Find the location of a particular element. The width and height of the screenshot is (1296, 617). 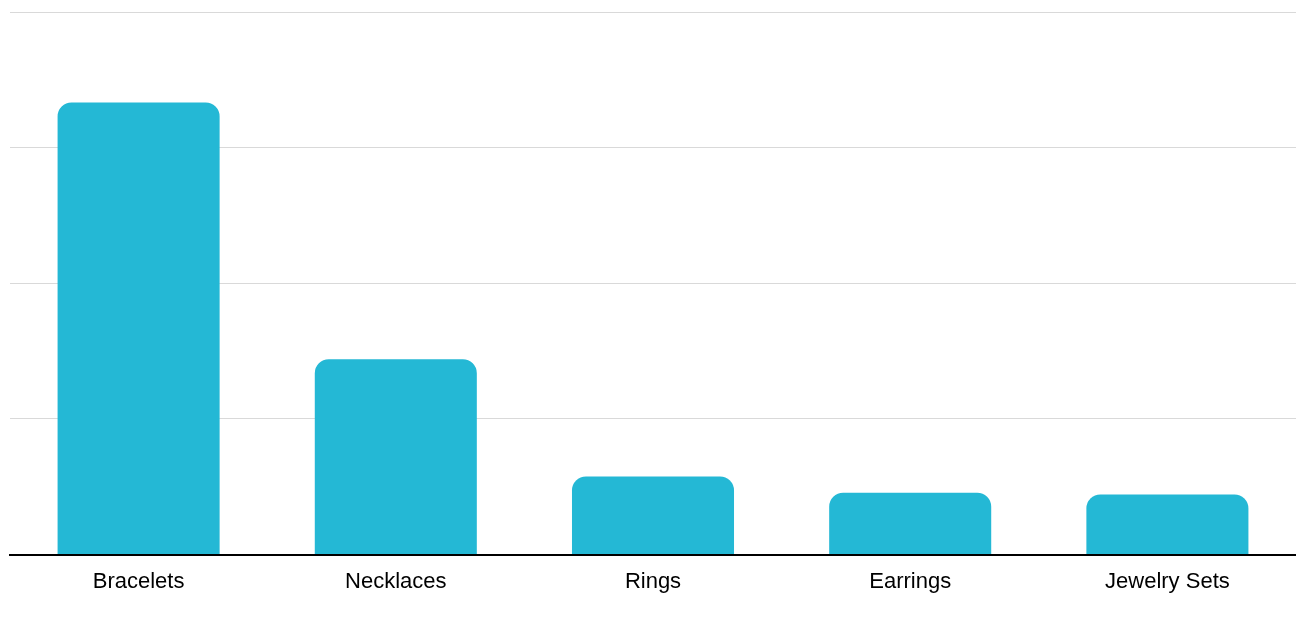

x-tick-label: Bracelets is located at coordinates (138, 580).